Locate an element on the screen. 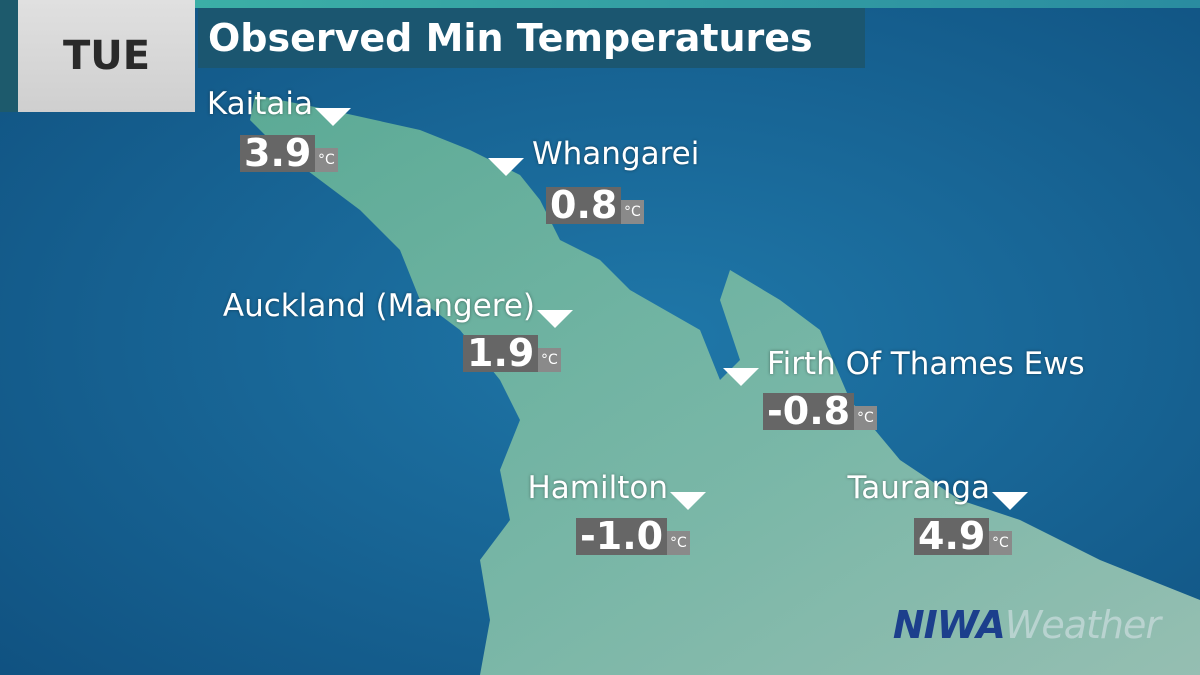  temperature: 1.9 is located at coordinates (501, 353).